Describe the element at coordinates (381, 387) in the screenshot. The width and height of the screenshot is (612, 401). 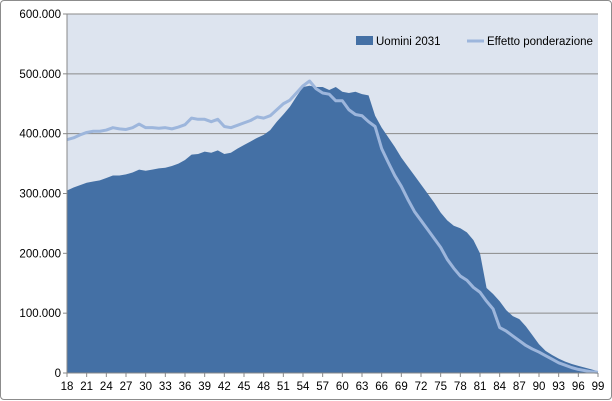
I see `x-tick-label: 66` at that location.